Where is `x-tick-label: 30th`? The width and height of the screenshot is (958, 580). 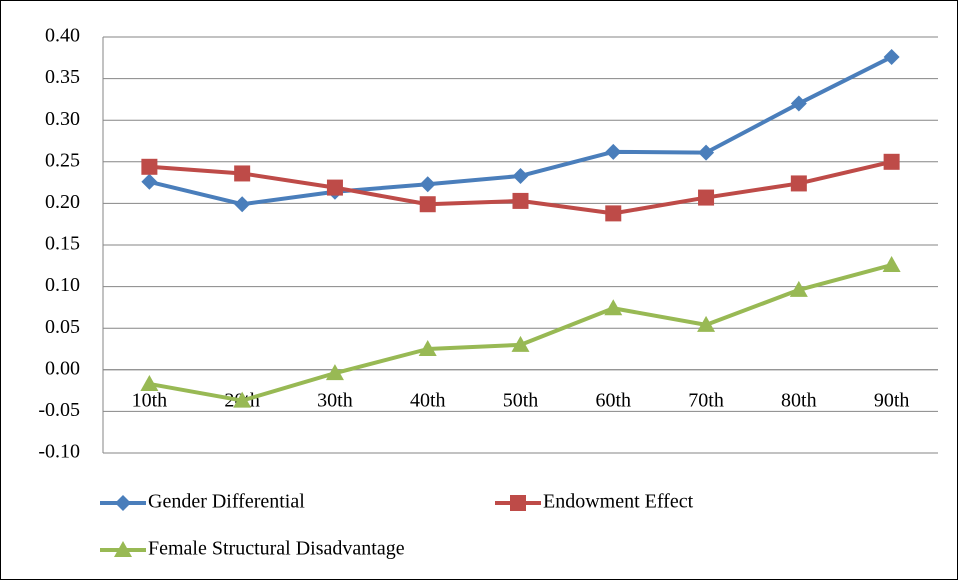
x-tick-label: 30th is located at coordinates (335, 400).